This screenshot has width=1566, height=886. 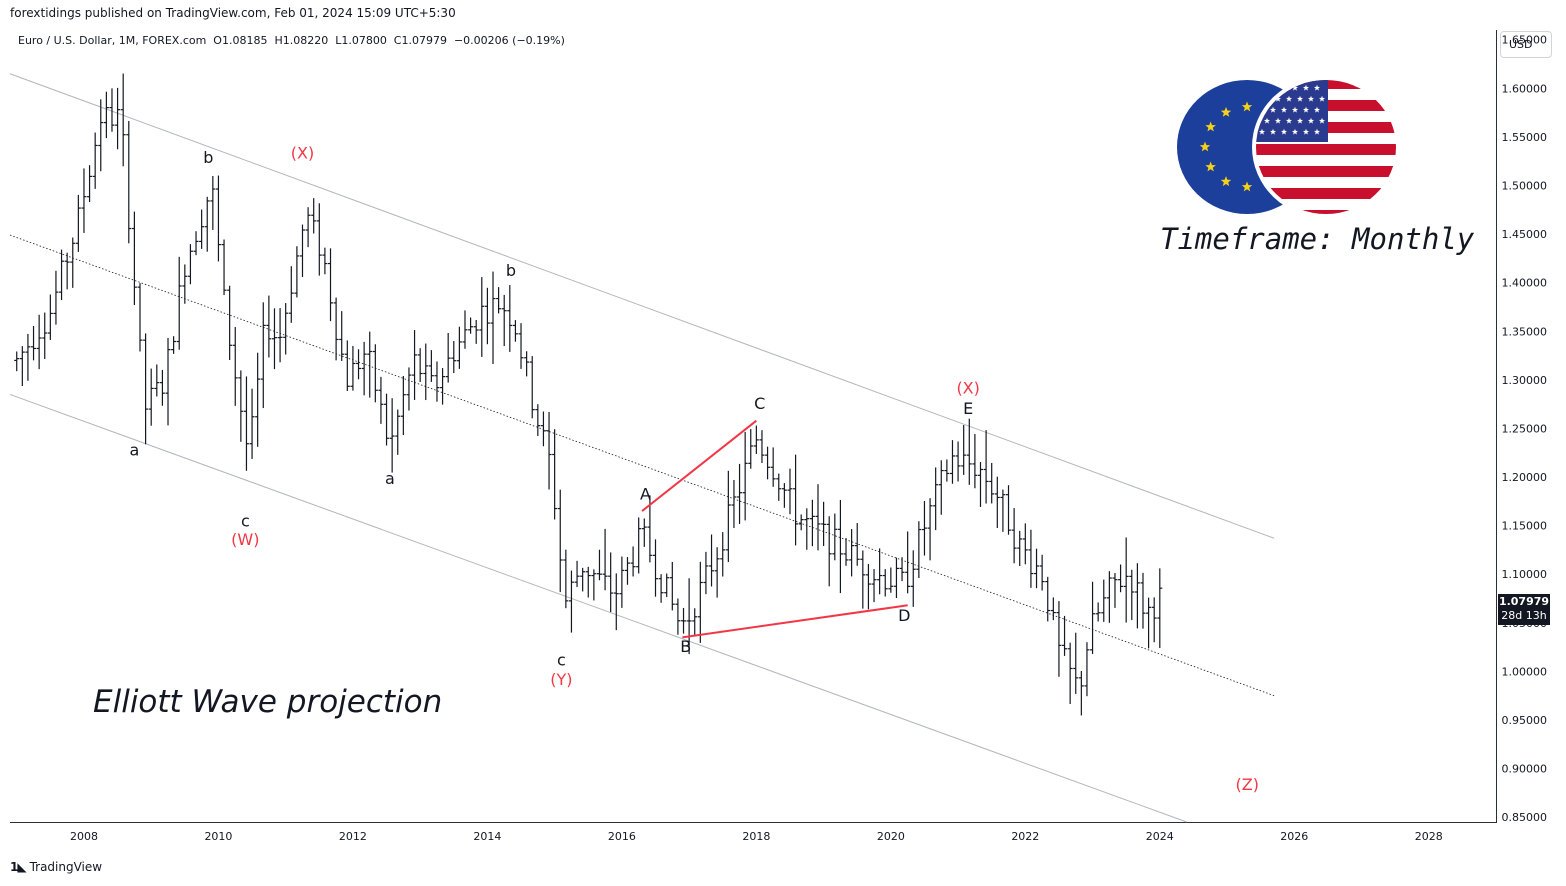 I want to click on y-tick-label-5: 1.10000, so click(x=1525, y=574).